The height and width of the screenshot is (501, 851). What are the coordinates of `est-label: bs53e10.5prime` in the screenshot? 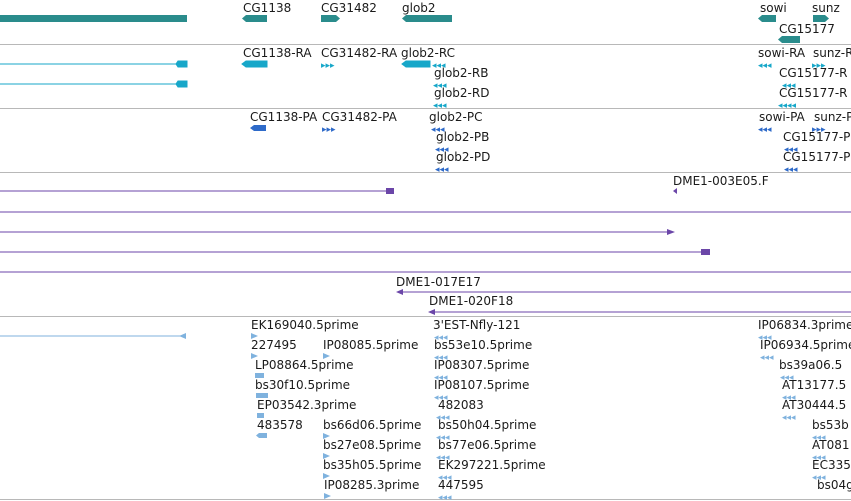 It's located at (483, 345).